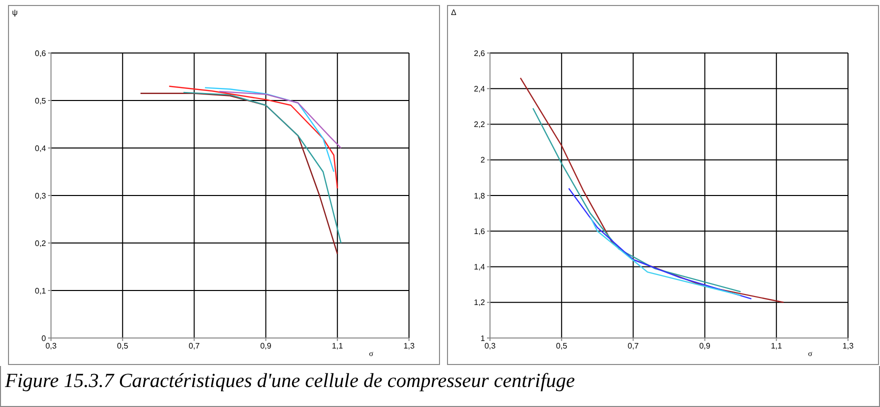  I want to click on y-tick-label: 0,5, so click(40, 101).